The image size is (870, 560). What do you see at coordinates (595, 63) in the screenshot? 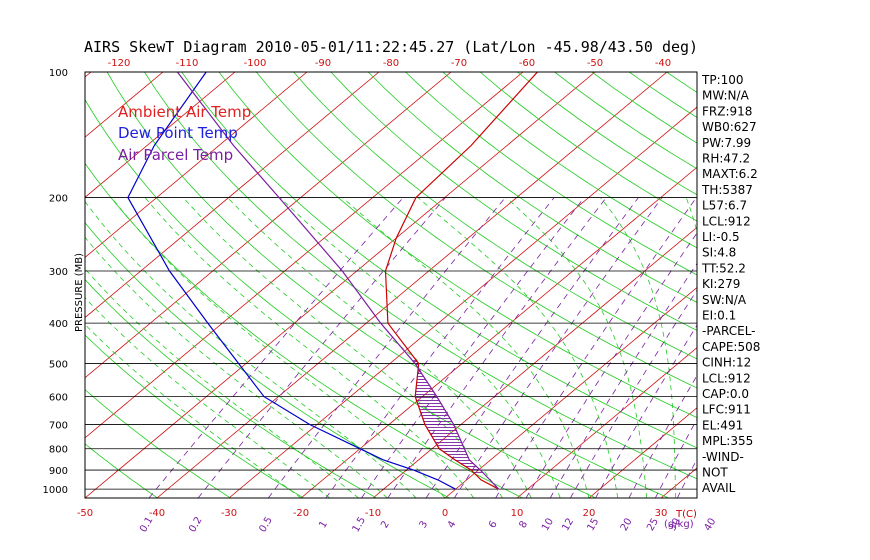
I see `top-temp-tick-label: -50` at bounding box center [595, 63].